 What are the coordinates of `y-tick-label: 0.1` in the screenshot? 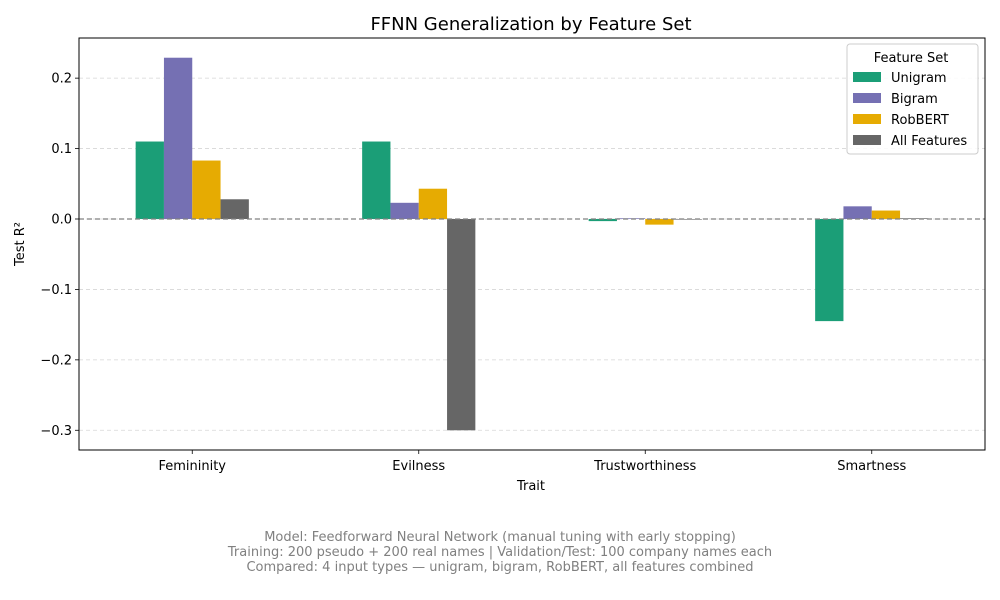 It's located at (61, 149).